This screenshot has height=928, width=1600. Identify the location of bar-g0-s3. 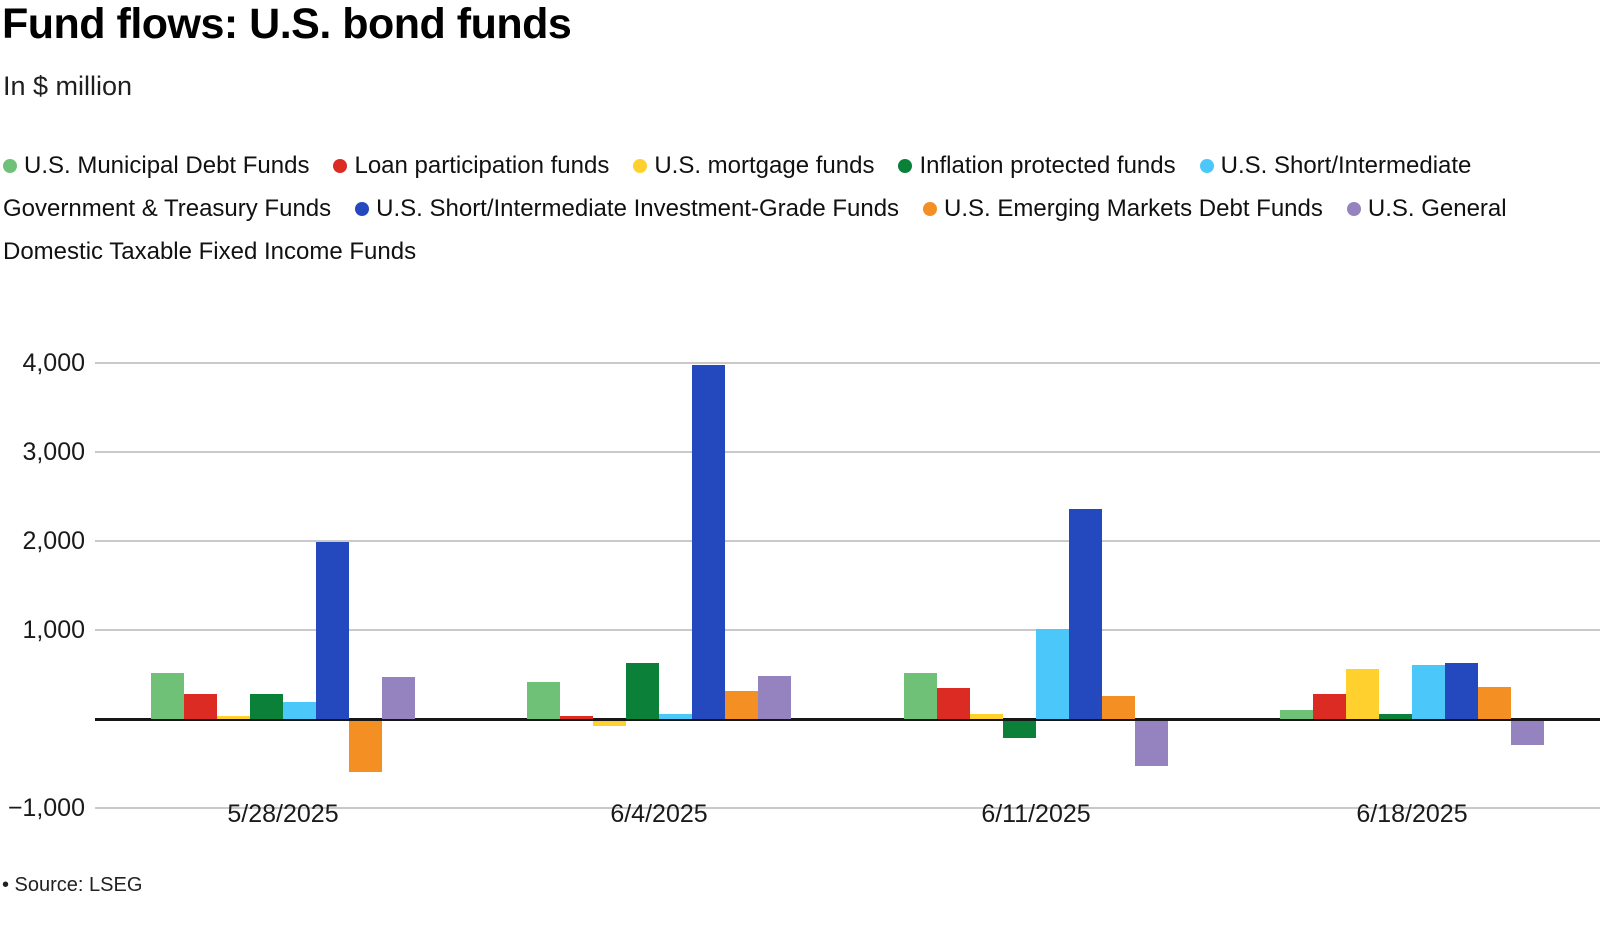
(266, 706).